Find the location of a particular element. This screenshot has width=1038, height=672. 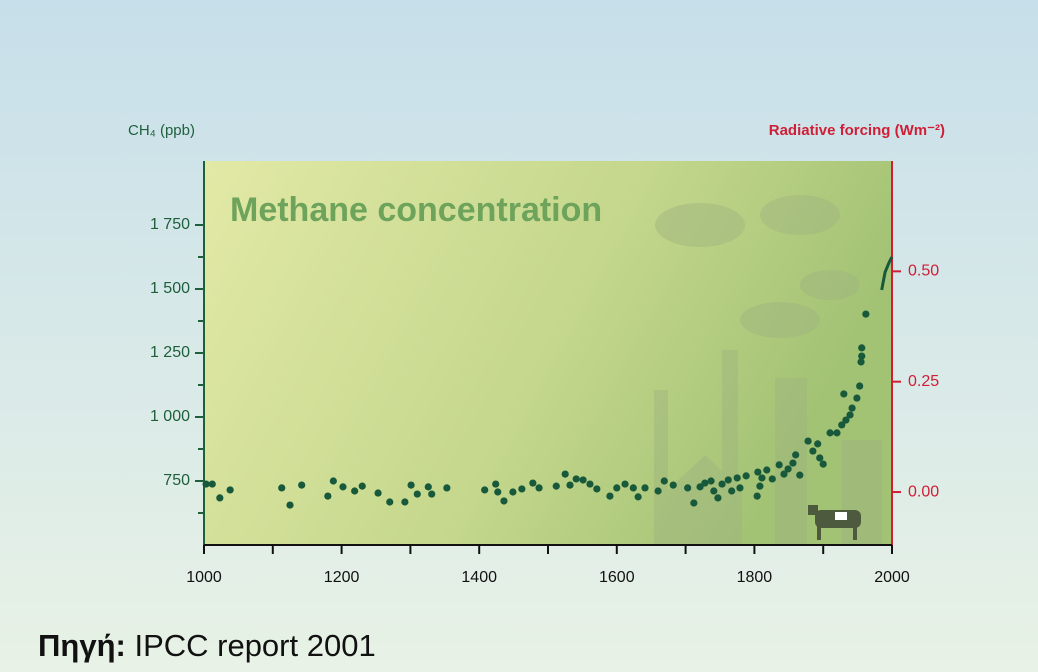

caption-text: IPCC report 2001 is located at coordinates (254, 645).